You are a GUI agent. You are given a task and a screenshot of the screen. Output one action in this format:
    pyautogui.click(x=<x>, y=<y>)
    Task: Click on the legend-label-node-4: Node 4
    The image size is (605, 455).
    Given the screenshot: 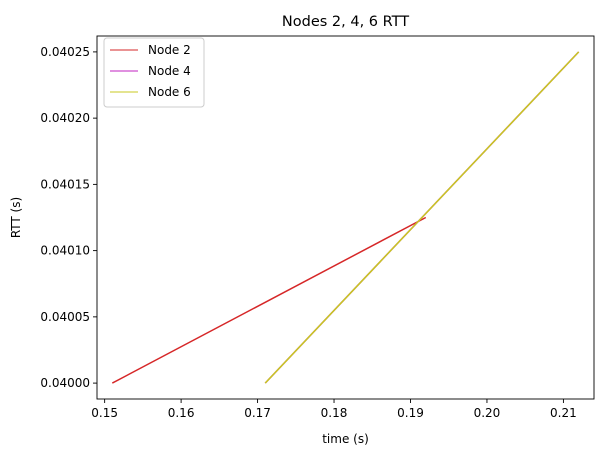 What is the action you would take?
    pyautogui.click(x=169, y=71)
    